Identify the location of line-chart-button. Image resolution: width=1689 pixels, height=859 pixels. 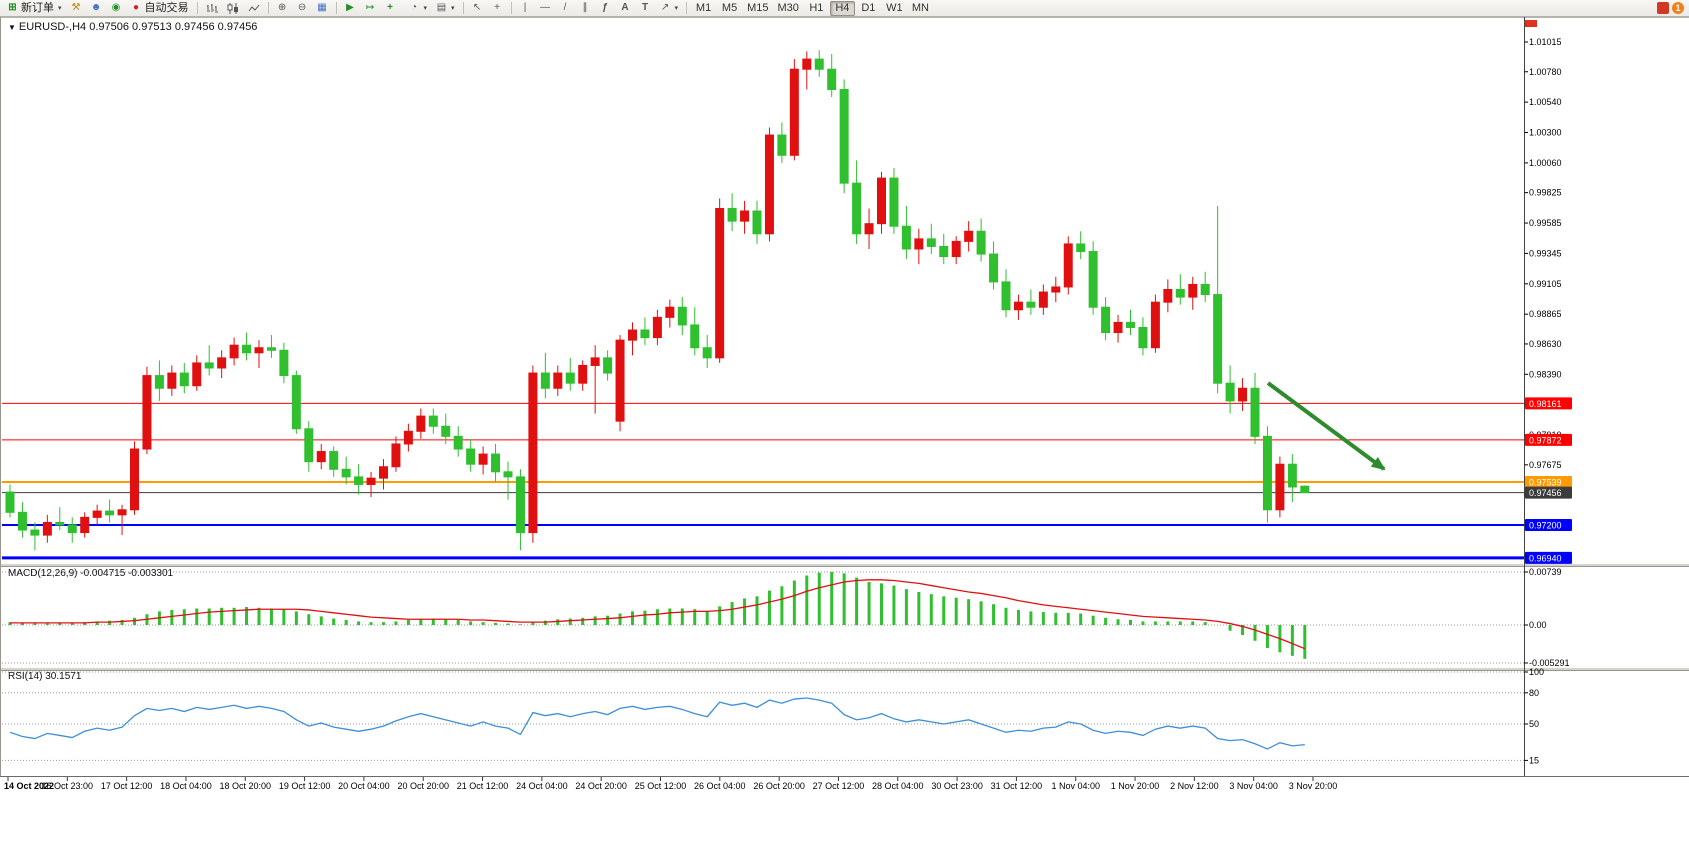
(254, 8).